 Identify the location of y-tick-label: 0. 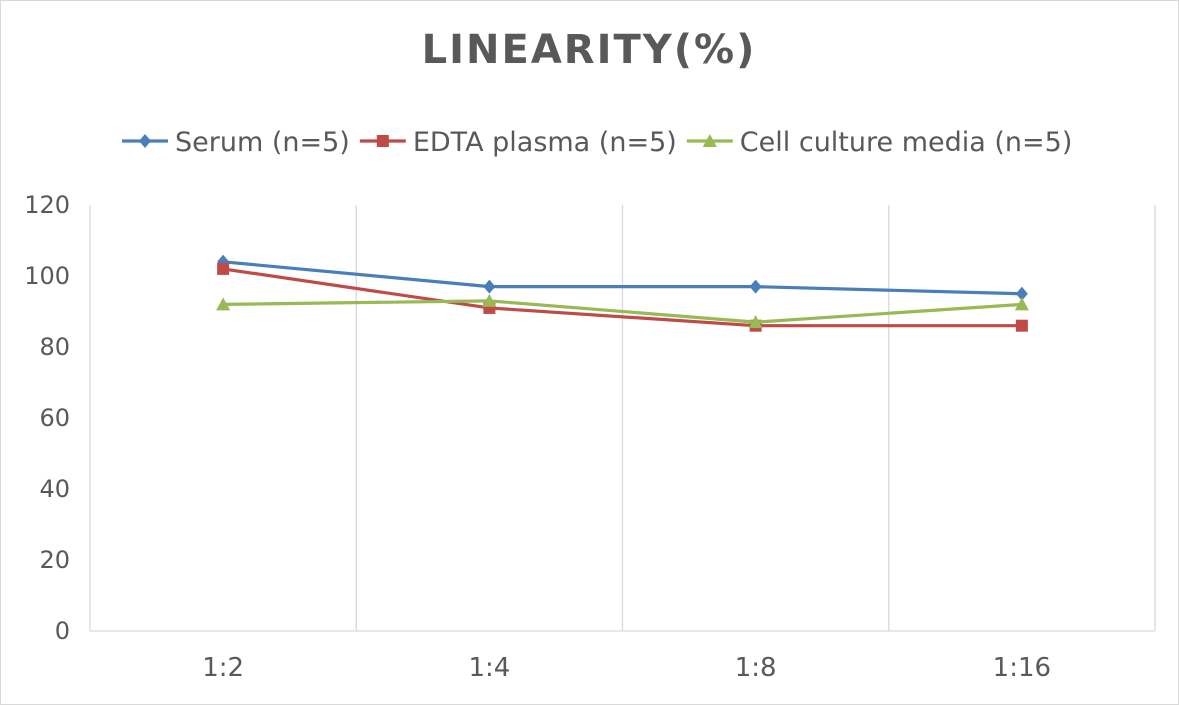
(62, 631).